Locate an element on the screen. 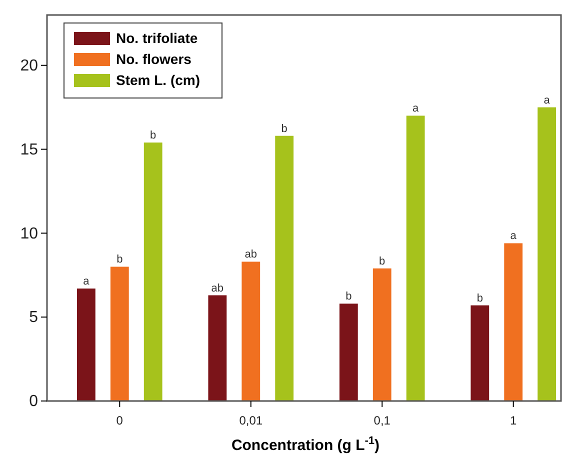 The image size is (564, 456). y-tick-label: 10 is located at coordinates (29, 233).